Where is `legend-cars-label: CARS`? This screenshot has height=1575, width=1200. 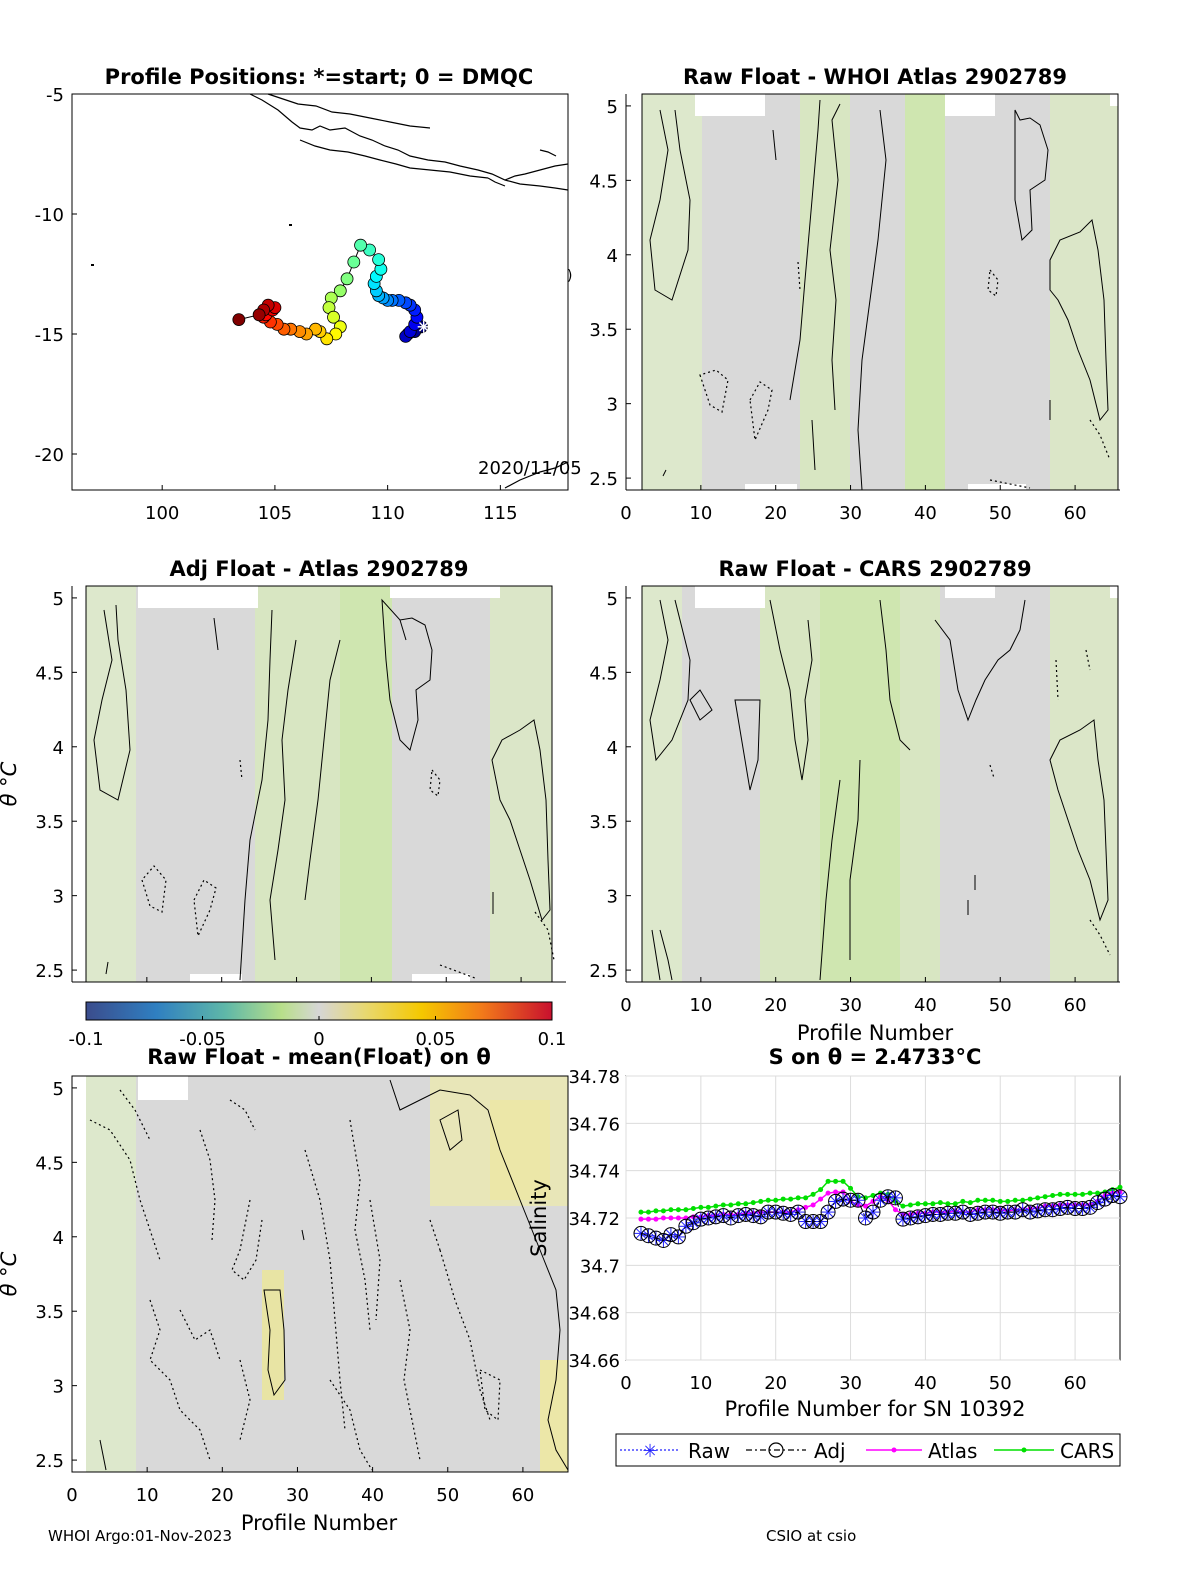 legend-cars-label: CARS is located at coordinates (1087, 1451).